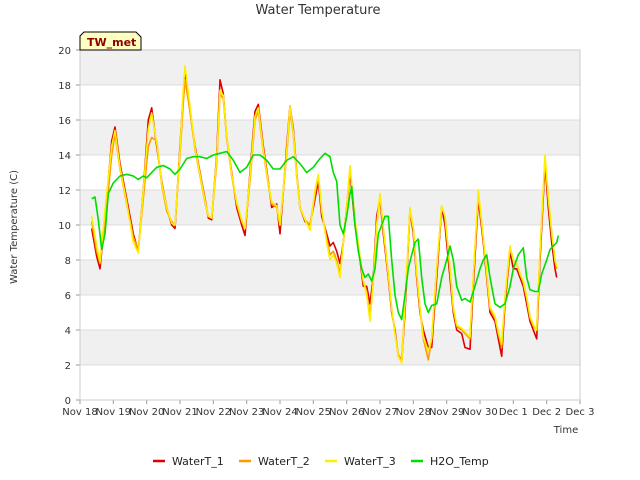  I want to click on x-tick-label: Dec 2, so click(546, 412).